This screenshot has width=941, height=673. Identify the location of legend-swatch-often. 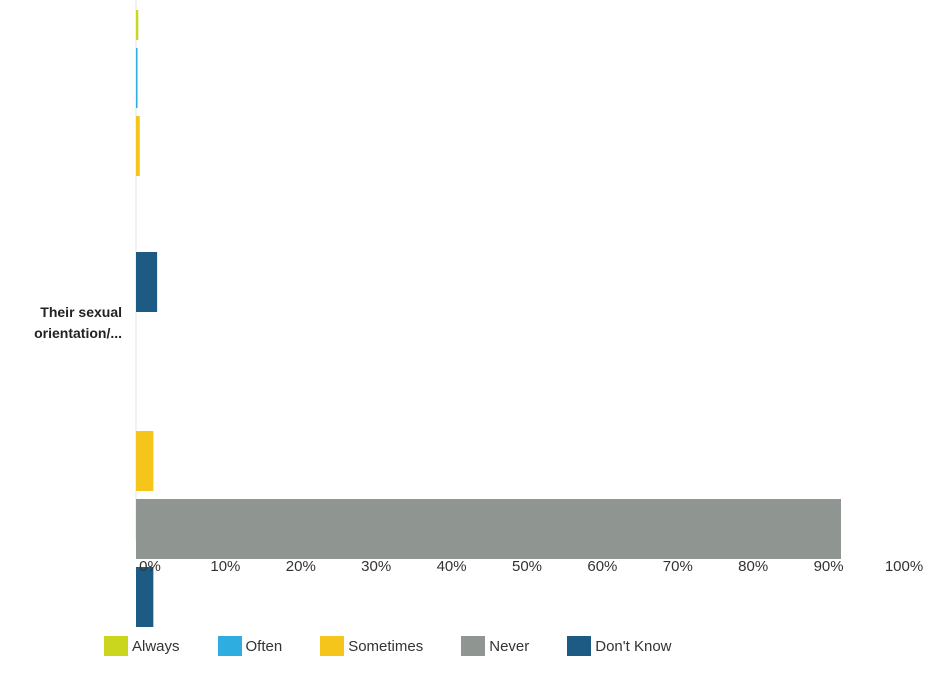
(229, 646).